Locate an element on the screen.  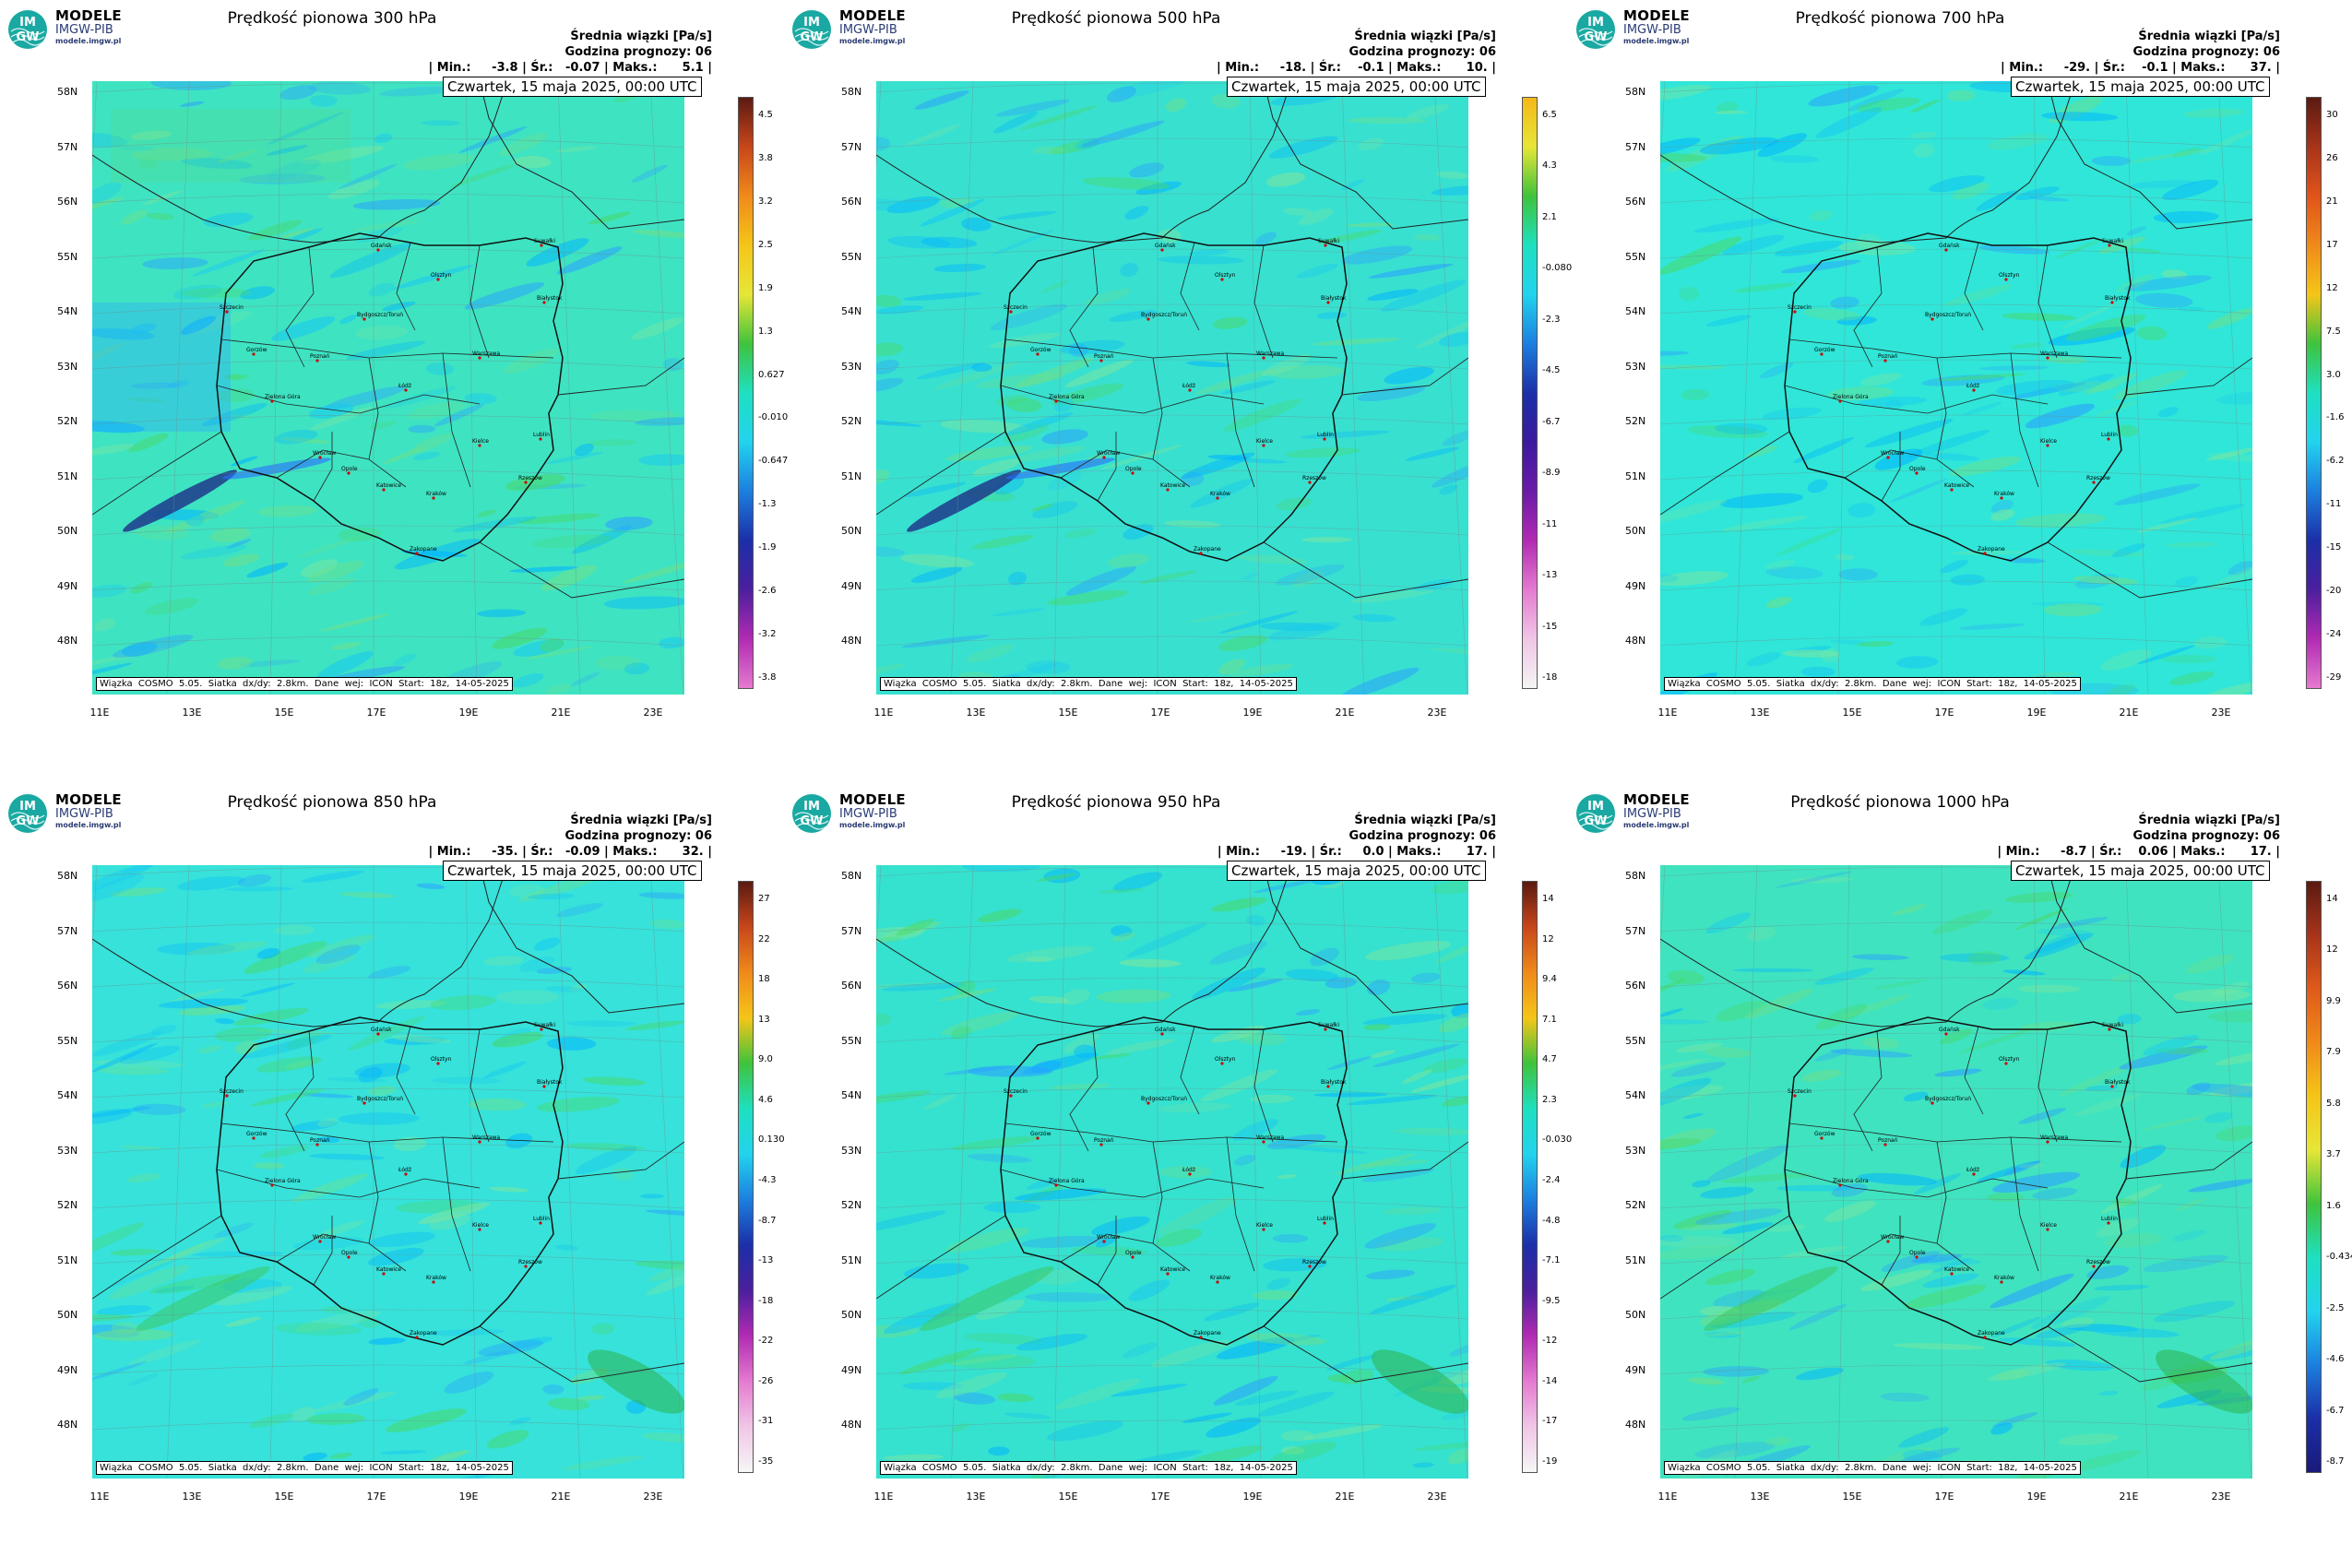
stats-line: | Min.: -18. | Śr.: -0.1 | Maks.: 10. | is located at coordinates (1356, 68).